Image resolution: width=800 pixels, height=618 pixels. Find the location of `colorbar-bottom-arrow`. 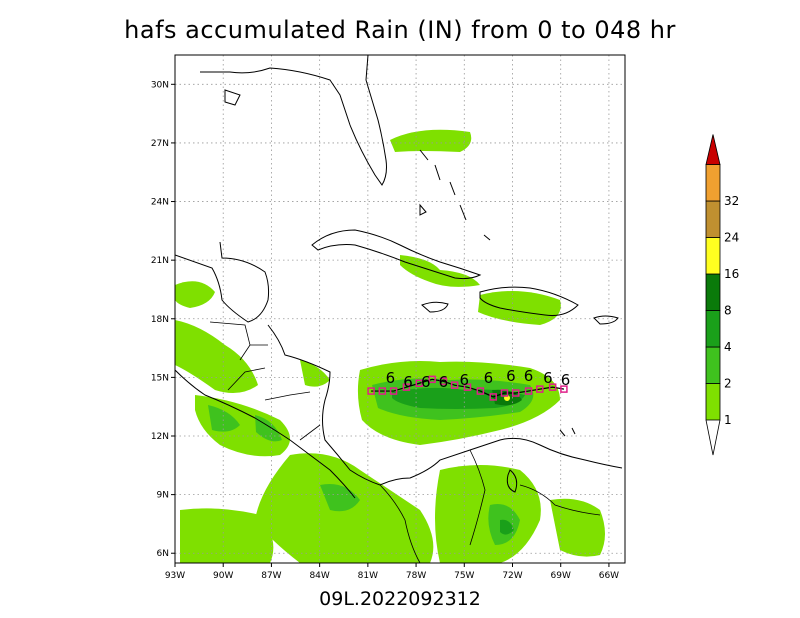

colorbar-bottom-arrow is located at coordinates (713, 437).